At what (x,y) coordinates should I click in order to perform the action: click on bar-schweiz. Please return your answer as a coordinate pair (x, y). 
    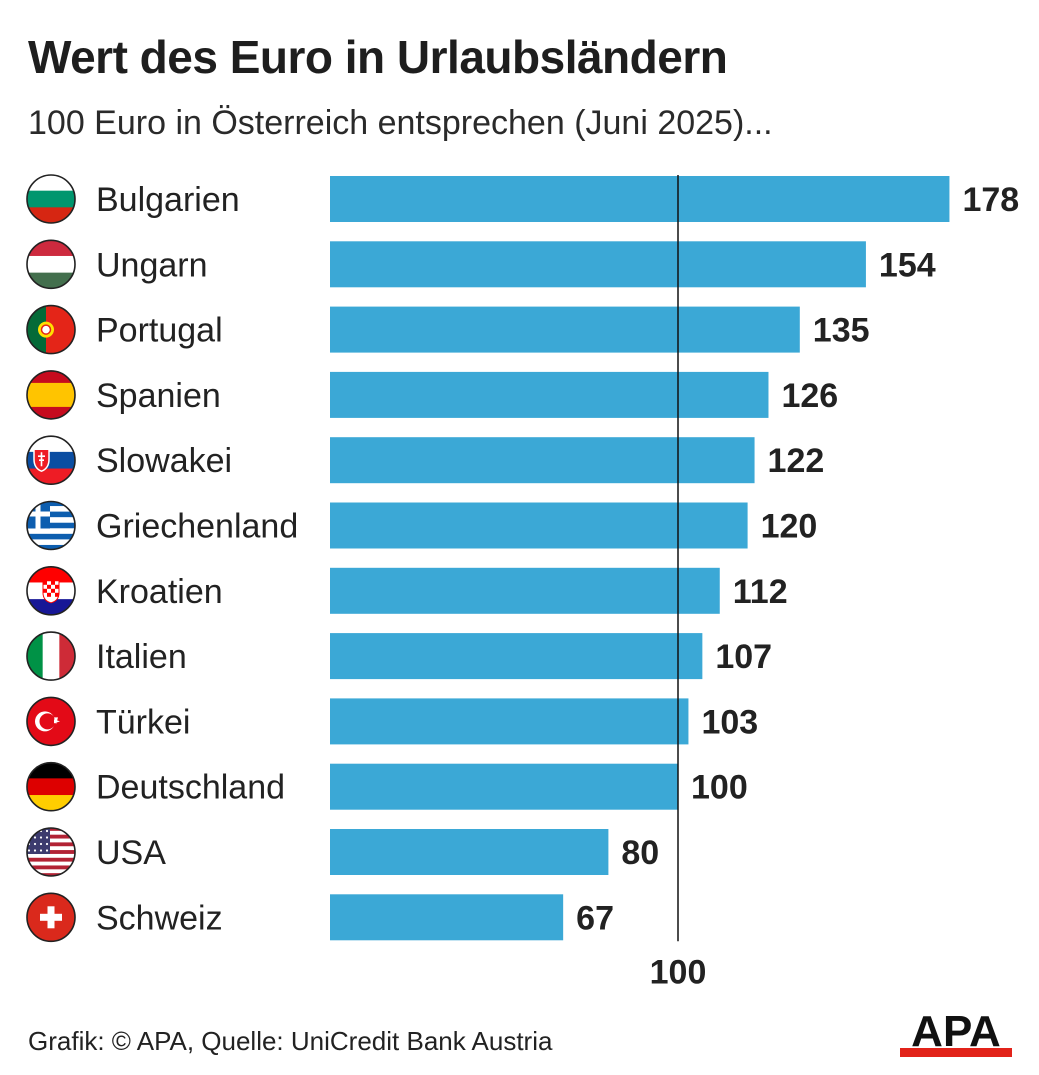
    Looking at the image, I should click on (447, 917).